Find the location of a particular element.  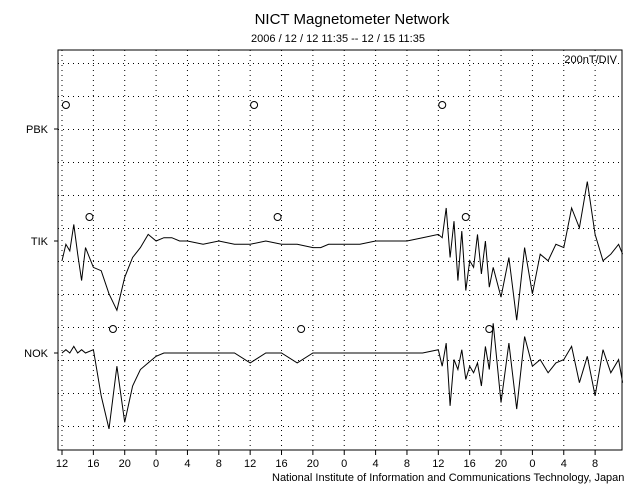

station-labels: PBK TIK NOK is located at coordinates (41, 242).